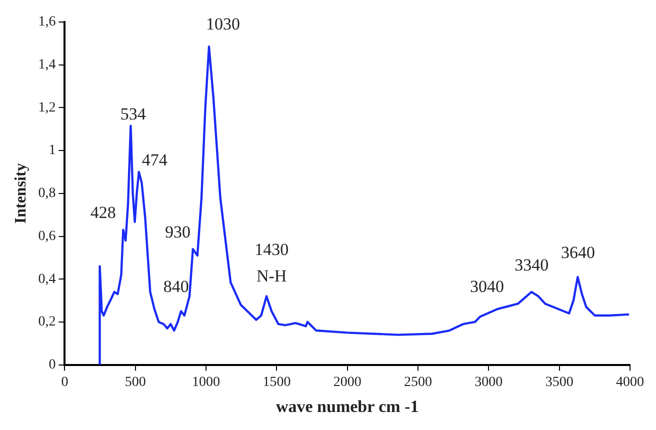 This screenshot has height=430, width=656. I want to click on x-tick-label: 4000, so click(630, 382).